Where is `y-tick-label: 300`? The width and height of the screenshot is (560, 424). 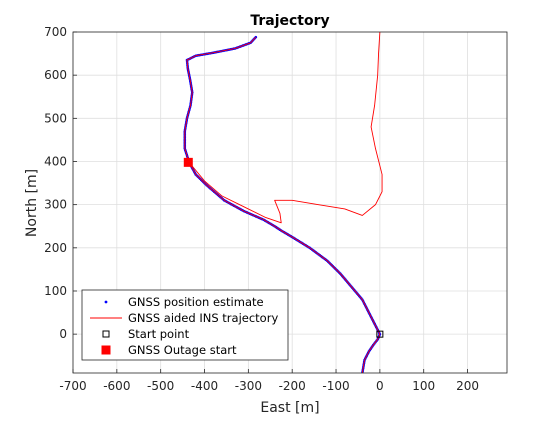 y-tick-label: 300 is located at coordinates (55, 205).